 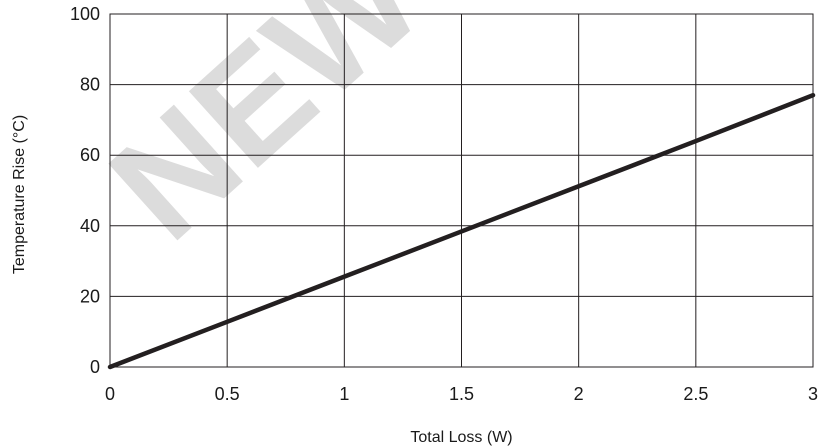 What do you see at coordinates (110, 394) in the screenshot?
I see `x-tick-label: 0` at bounding box center [110, 394].